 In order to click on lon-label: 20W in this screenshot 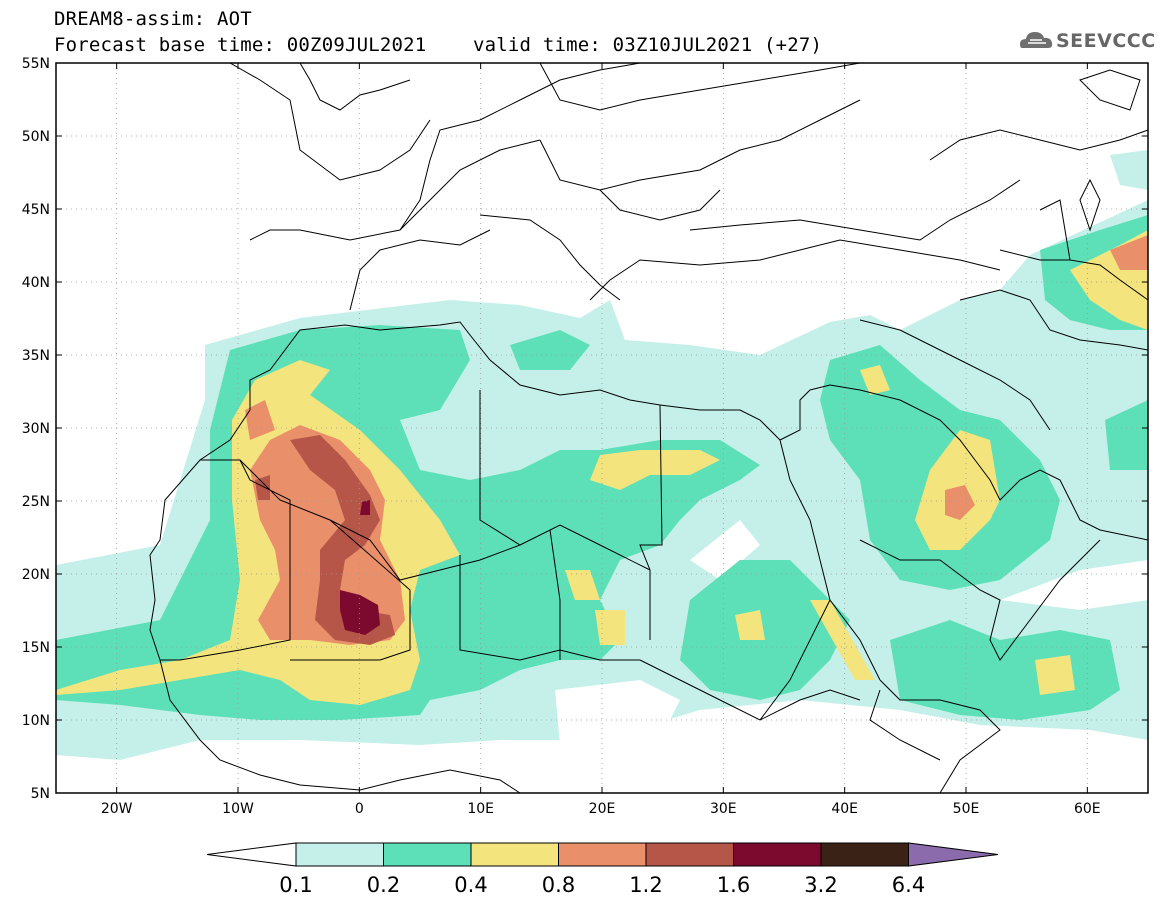, I will do `click(117, 809)`.